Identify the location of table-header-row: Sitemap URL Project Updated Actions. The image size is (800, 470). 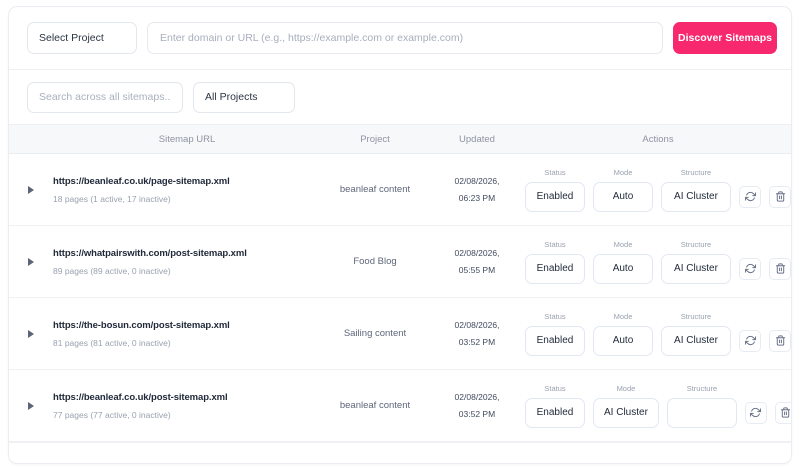
(400, 139).